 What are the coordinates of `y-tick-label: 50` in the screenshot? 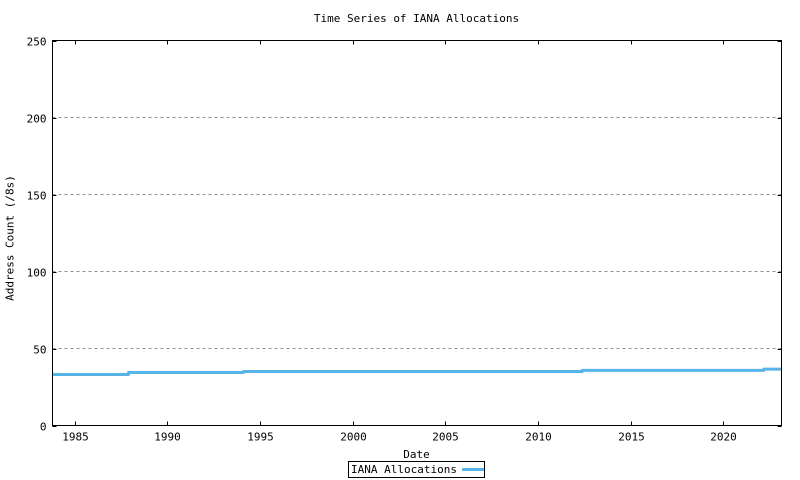 It's located at (39, 350).